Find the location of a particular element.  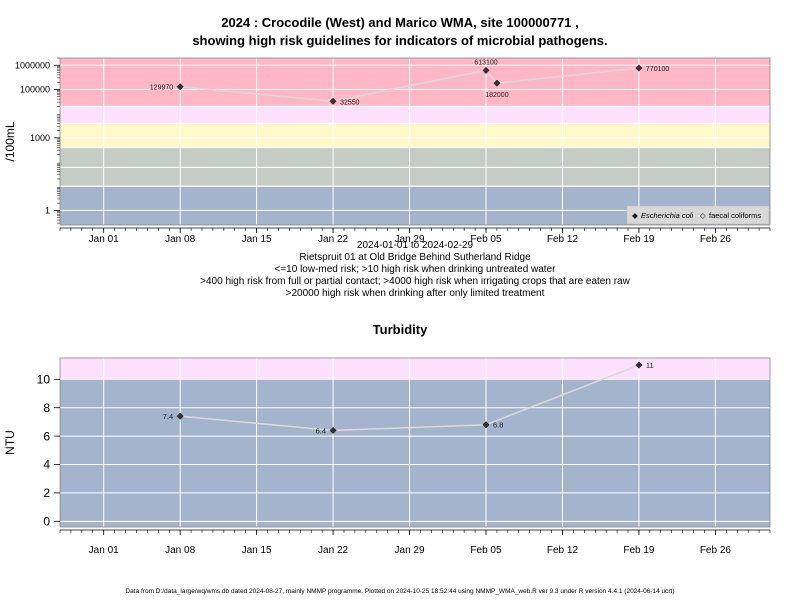

turbidity-title: Turbidity is located at coordinates (400, 329).